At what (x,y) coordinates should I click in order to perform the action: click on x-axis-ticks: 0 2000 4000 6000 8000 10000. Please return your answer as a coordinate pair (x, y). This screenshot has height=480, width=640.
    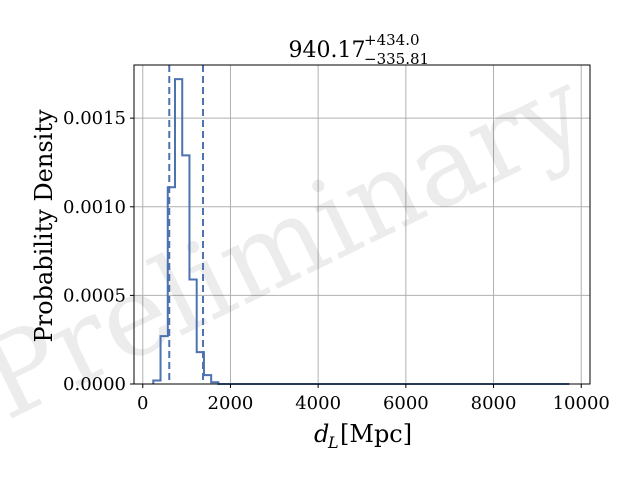
    Looking at the image, I should click on (373, 399).